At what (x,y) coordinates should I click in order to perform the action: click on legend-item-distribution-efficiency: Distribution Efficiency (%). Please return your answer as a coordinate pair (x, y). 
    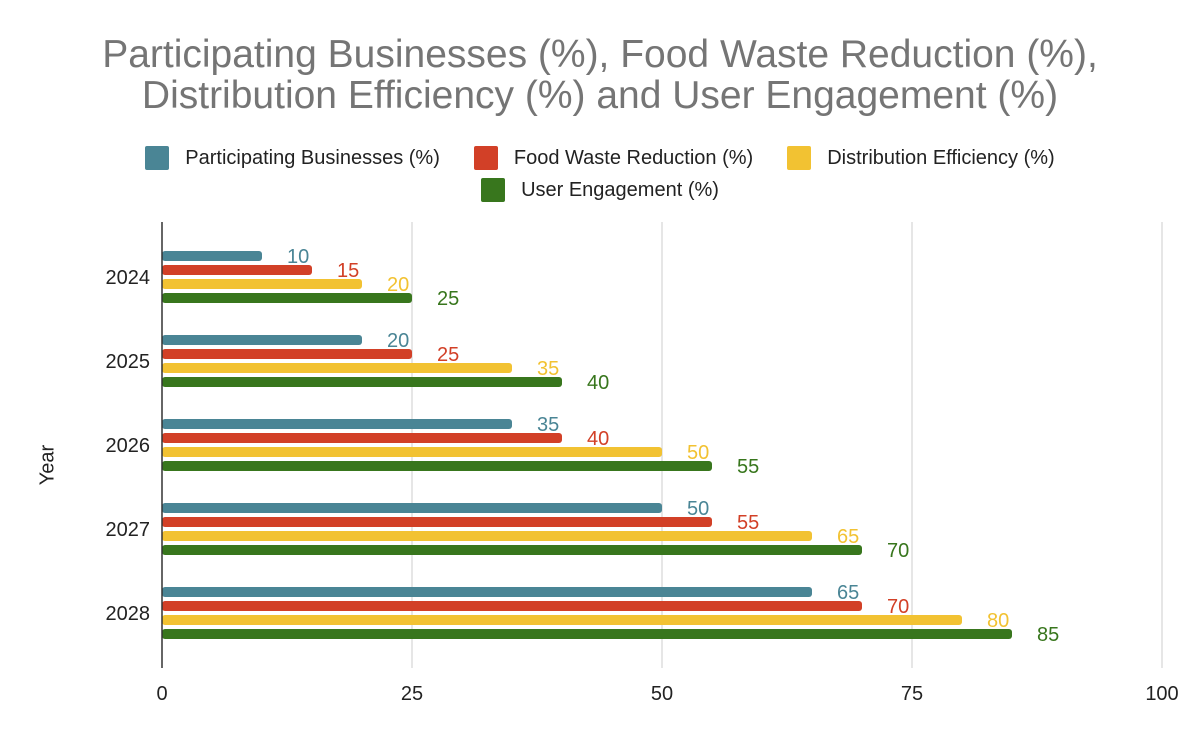
    Looking at the image, I should click on (921, 158).